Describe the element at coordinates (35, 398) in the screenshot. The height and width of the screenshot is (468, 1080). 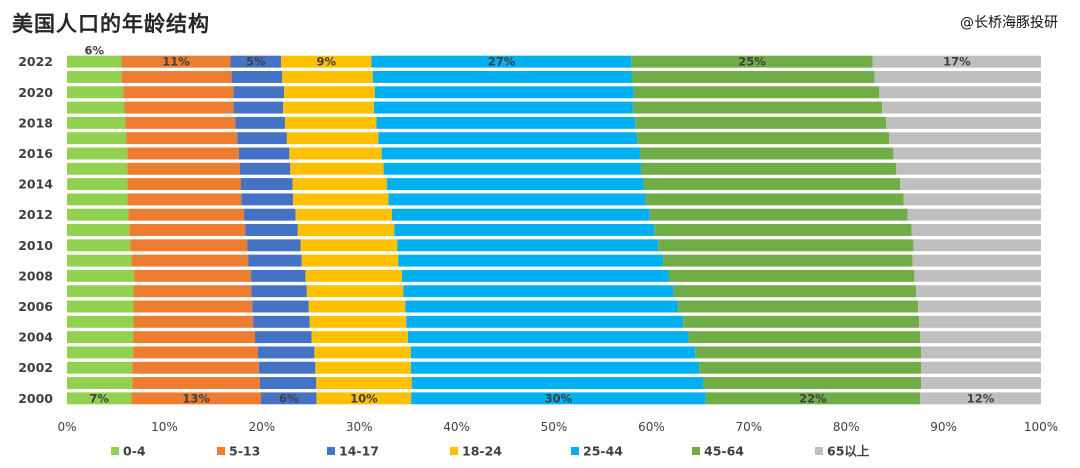
I see `y-tick-label: 2000` at that location.